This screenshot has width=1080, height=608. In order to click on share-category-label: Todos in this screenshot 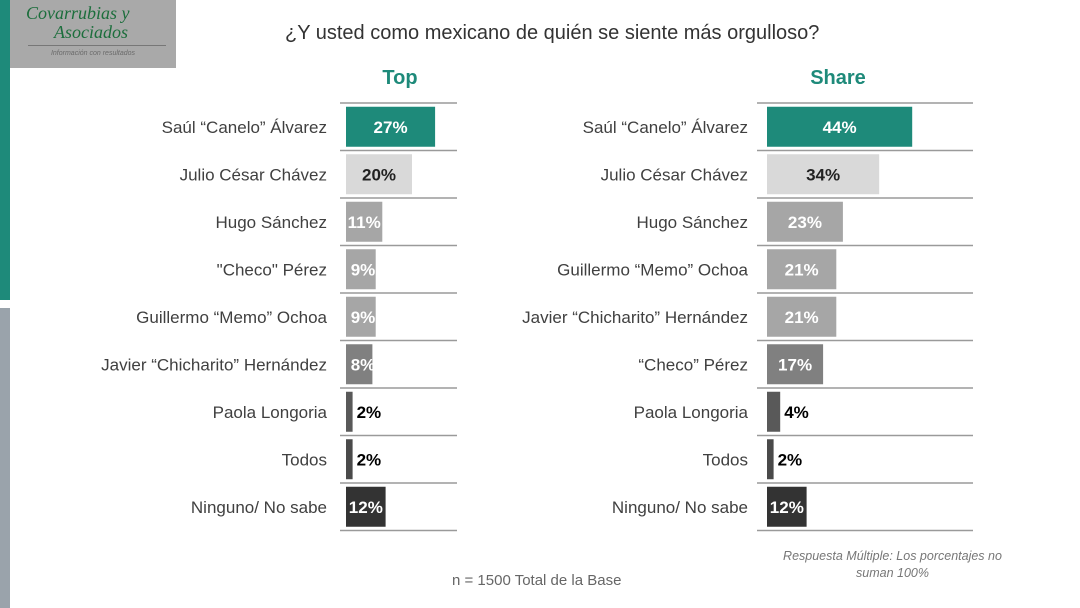, I will do `click(725, 459)`.